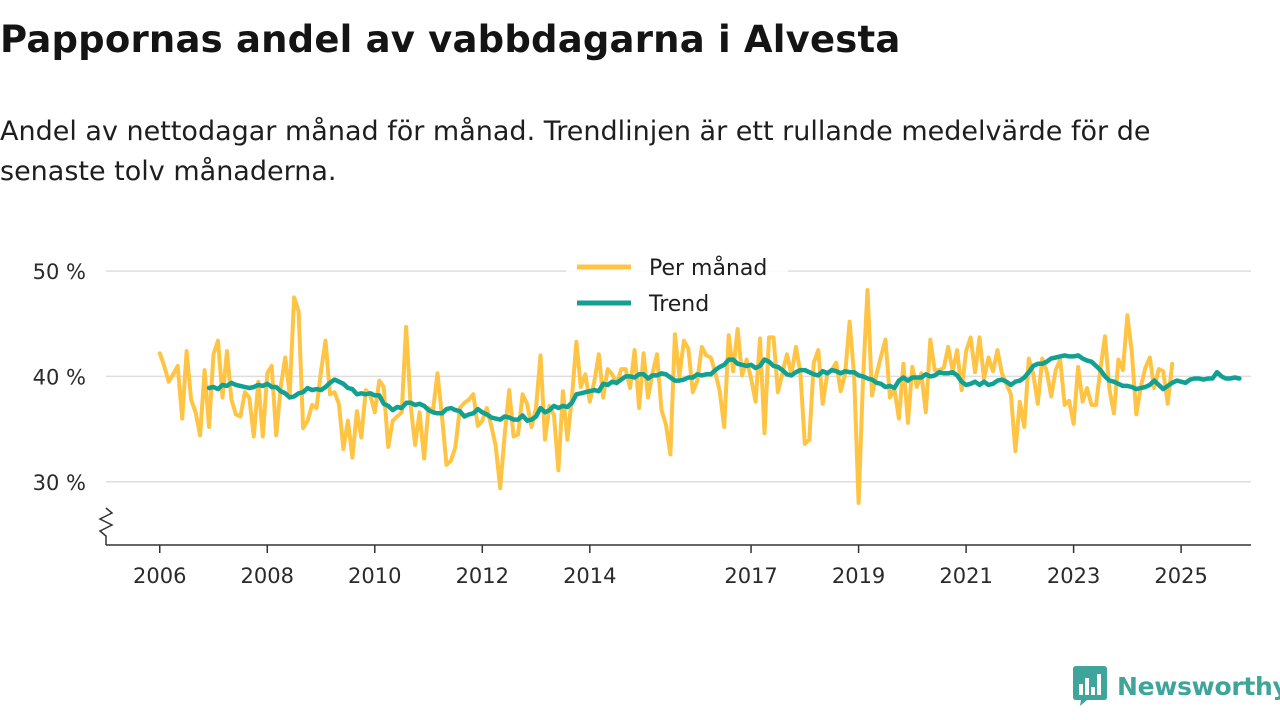 Image resolution: width=1280 pixels, height=720 pixels. Describe the element at coordinates (1090, 686) in the screenshot. I see `newsworthy-logo-icon` at that location.